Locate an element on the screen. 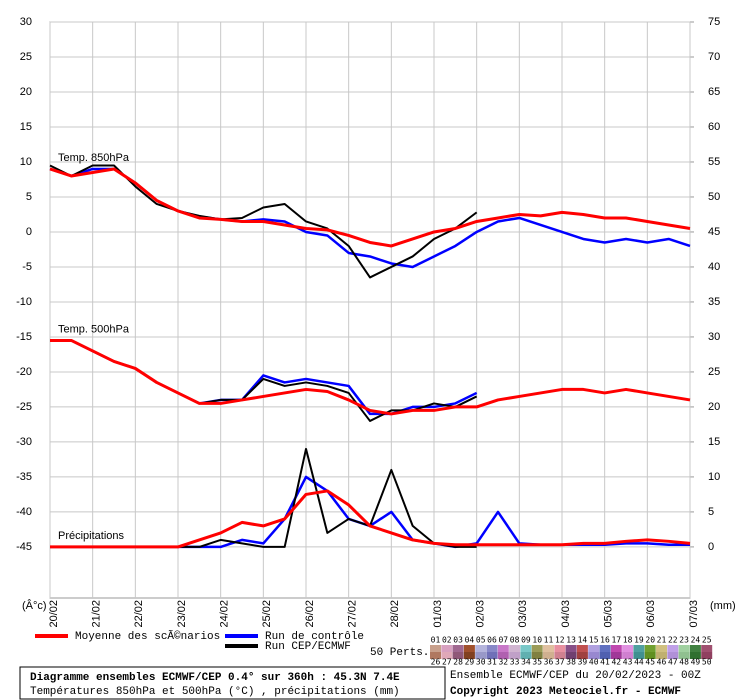 The width and height of the screenshot is (740, 700). perturbation-label: 10 is located at coordinates (537, 640).